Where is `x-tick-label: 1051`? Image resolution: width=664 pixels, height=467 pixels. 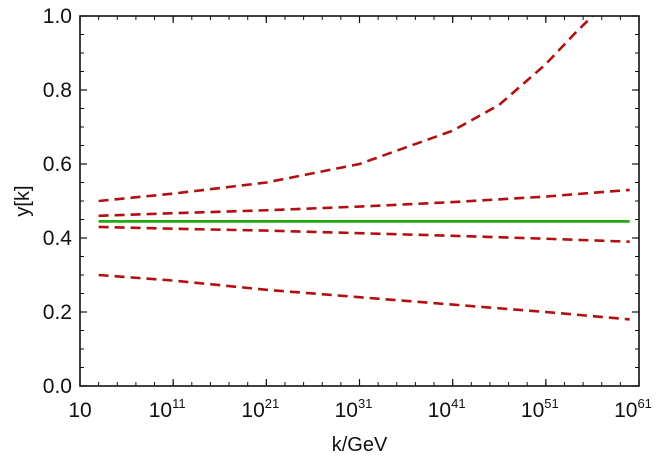
x-tick-label: 1051 is located at coordinates (540, 409).